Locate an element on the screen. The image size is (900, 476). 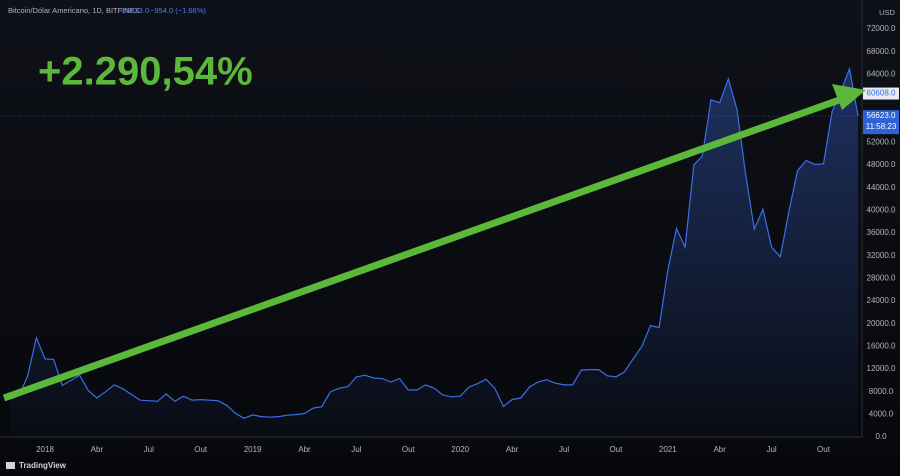
last-label: 56623.0 is located at coordinates (881, 115).